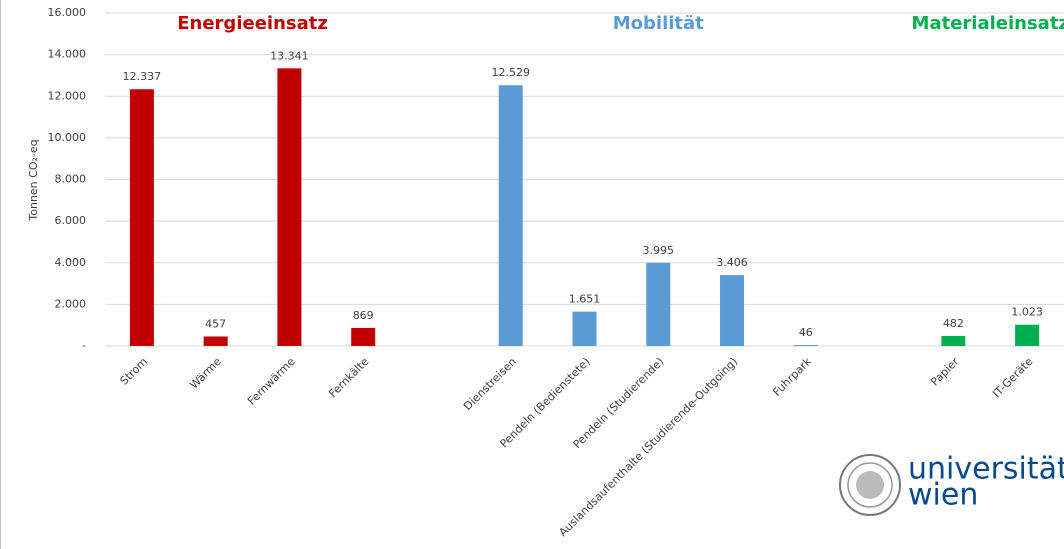 This screenshot has height=549, width=1064. I want to click on data-label: 46, so click(806, 332).